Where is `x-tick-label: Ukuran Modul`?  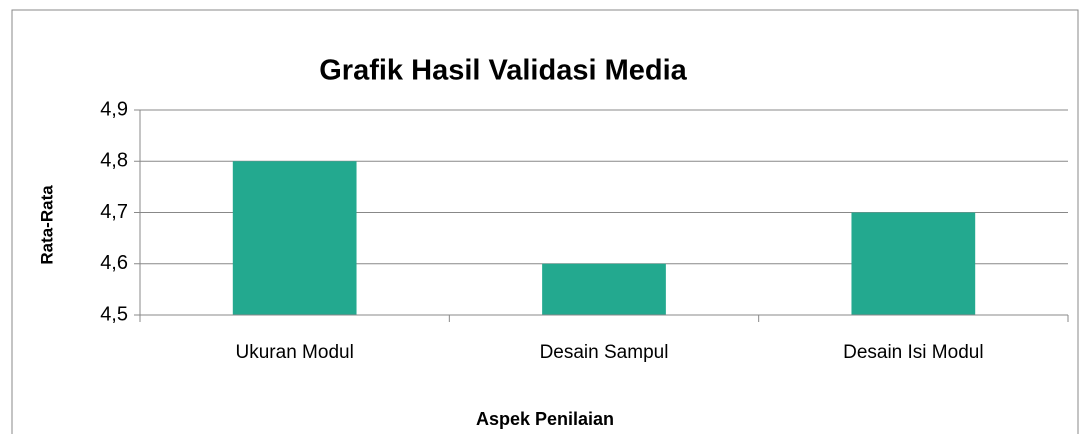 x-tick-label: Ukuran Modul is located at coordinates (295, 352).